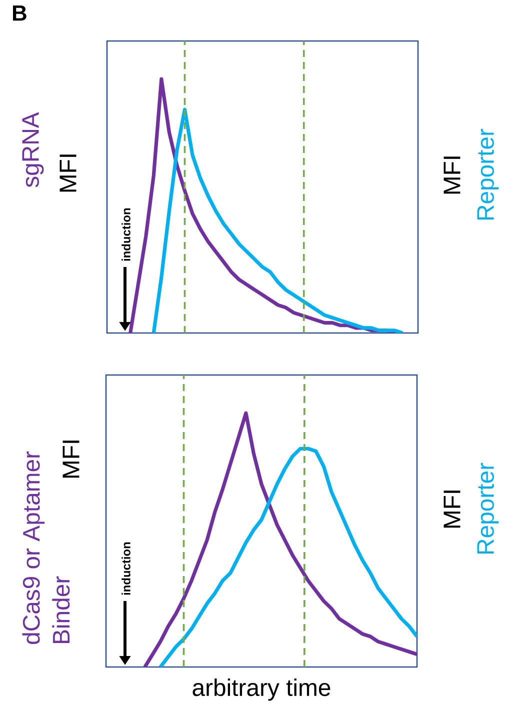 The height and width of the screenshot is (721, 511). Describe the element at coordinates (68, 173) in the screenshot. I see `y-axis-title: MFI` at that location.